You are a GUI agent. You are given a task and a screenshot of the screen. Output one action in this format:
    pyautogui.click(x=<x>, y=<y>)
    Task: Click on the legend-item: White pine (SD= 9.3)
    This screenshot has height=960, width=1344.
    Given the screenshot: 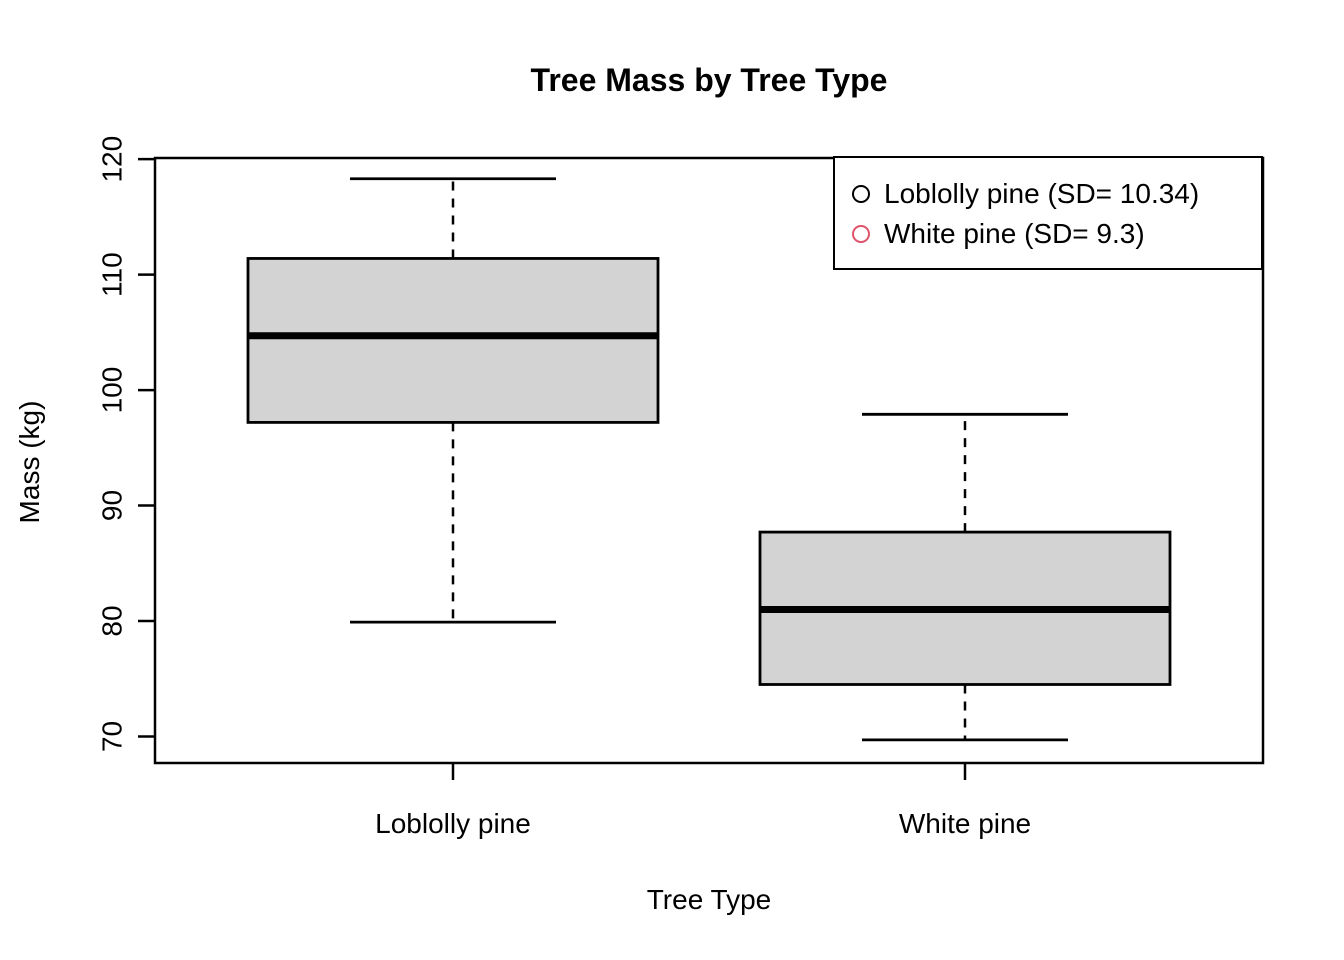 What is the action you would take?
    pyautogui.click(x=1048, y=234)
    